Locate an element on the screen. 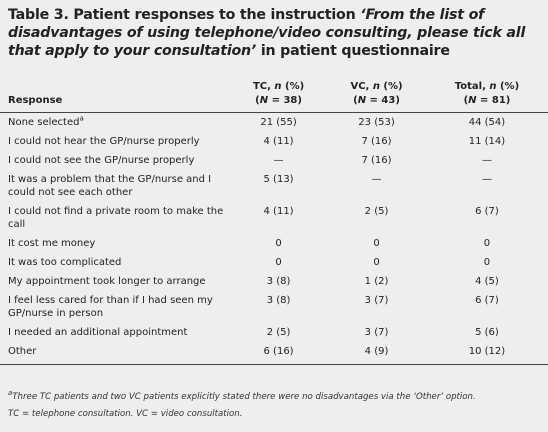 This screenshot has height=432, width=548. header-text: = 38) is located at coordinates (285, 100).